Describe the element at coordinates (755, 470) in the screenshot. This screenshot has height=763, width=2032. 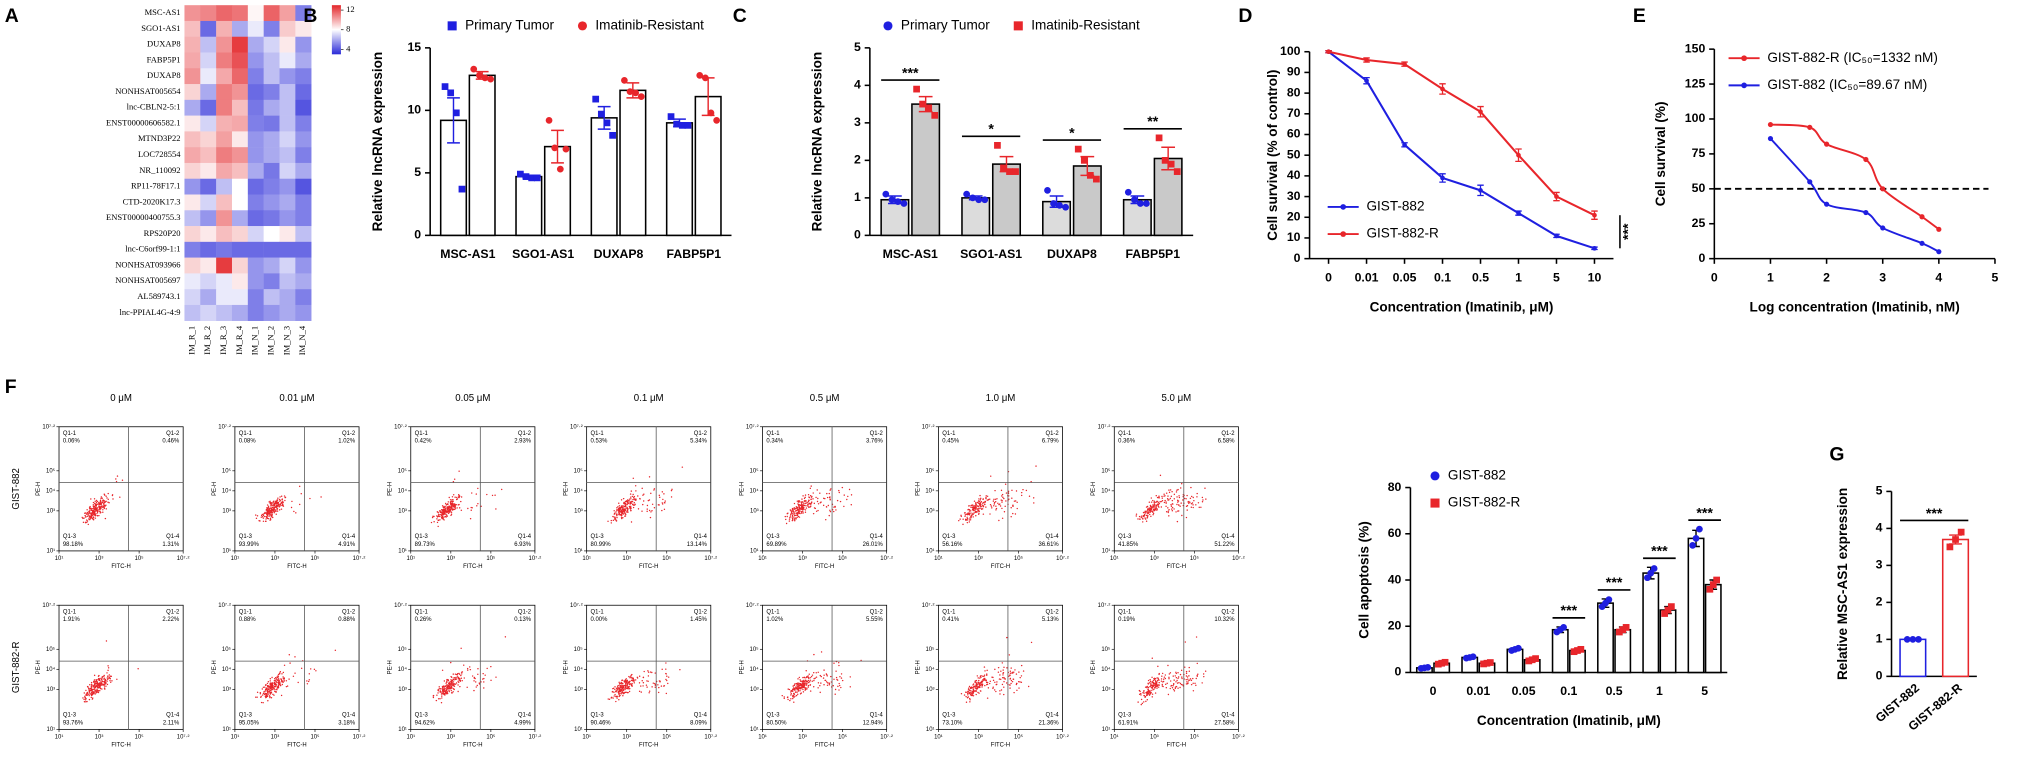
I see `y-tick-label: 10⁵` at that location.